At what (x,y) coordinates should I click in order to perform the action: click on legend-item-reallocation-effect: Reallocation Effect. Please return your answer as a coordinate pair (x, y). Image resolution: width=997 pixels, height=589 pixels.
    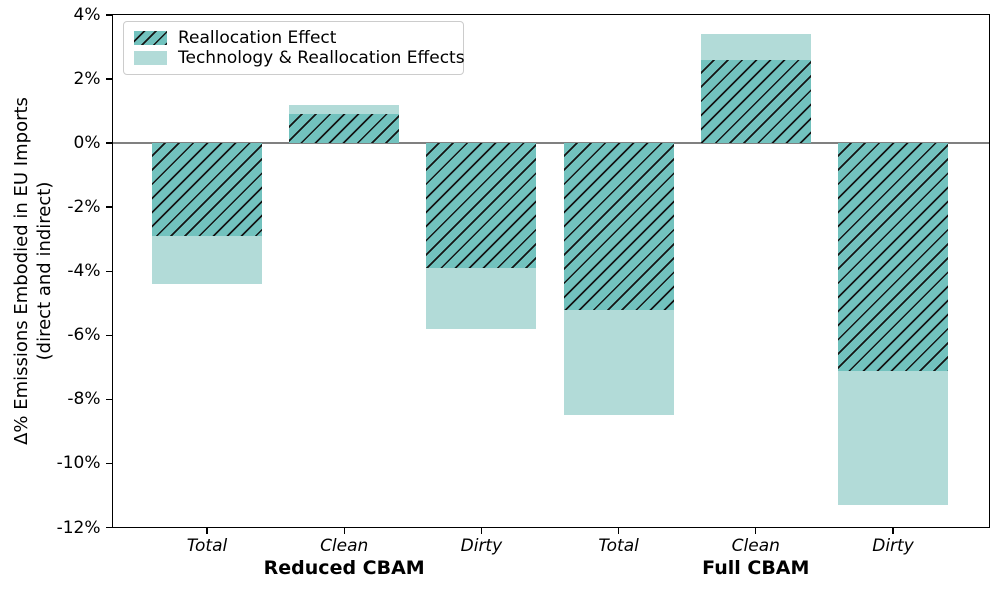
    Looking at the image, I should click on (293, 38).